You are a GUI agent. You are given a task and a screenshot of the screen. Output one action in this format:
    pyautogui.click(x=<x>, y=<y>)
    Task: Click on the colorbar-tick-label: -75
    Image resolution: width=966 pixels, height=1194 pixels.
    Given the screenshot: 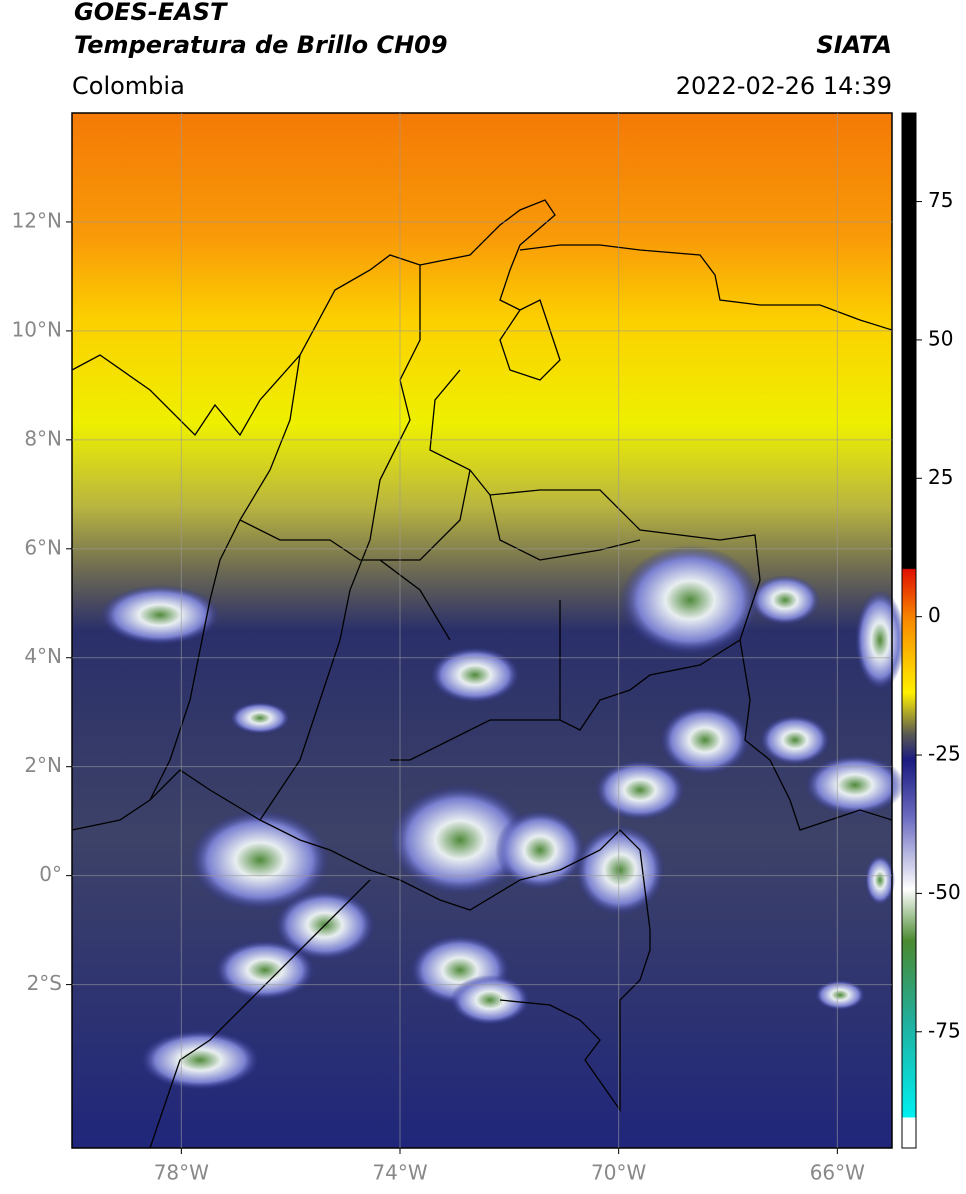 What is the action you would take?
    pyautogui.click(x=944, y=1030)
    